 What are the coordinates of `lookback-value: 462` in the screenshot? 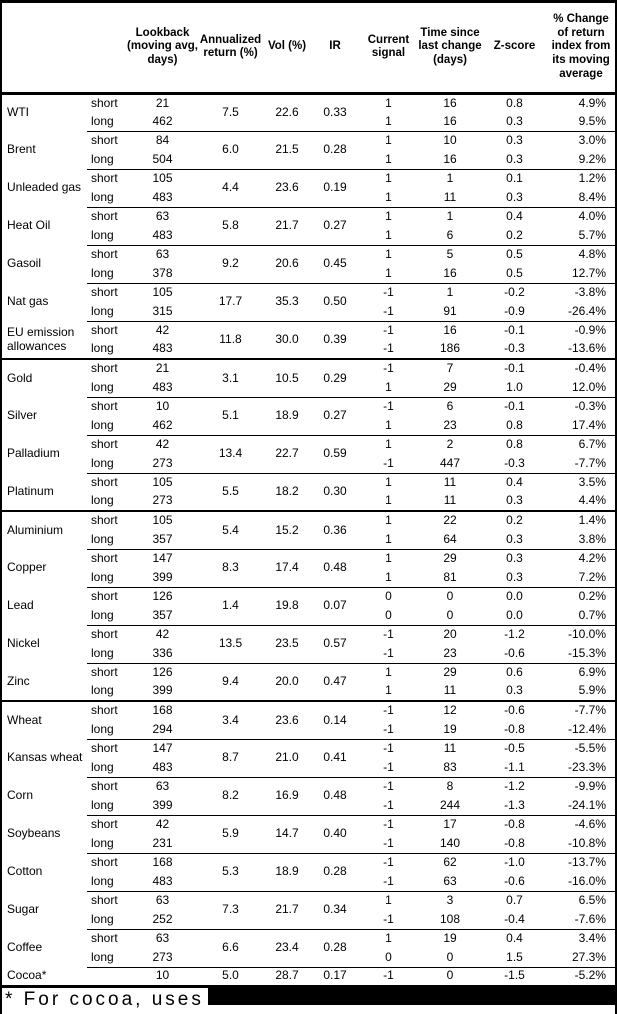 It's located at (162, 120).